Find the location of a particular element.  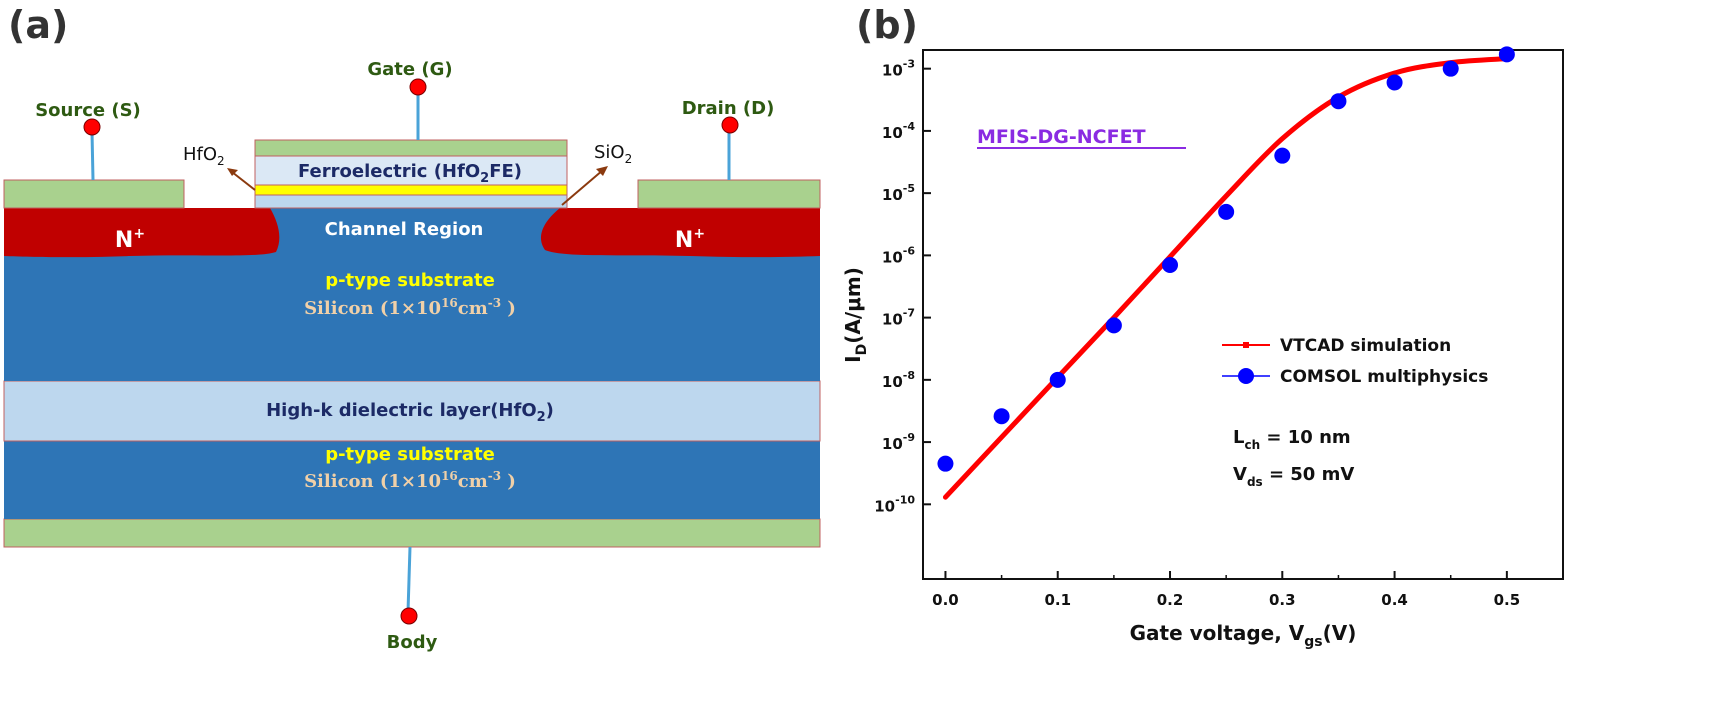

legend: VTCAD simulation COMSOL multiphysics is located at coordinates (1355, 361).